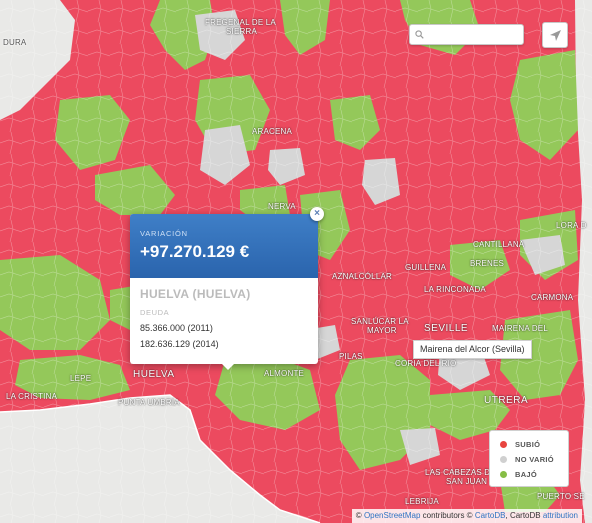 The width and height of the screenshot is (592, 523). What do you see at coordinates (520, 328) in the screenshot?
I see `place-label: MAIRENA DEL` at bounding box center [520, 328].